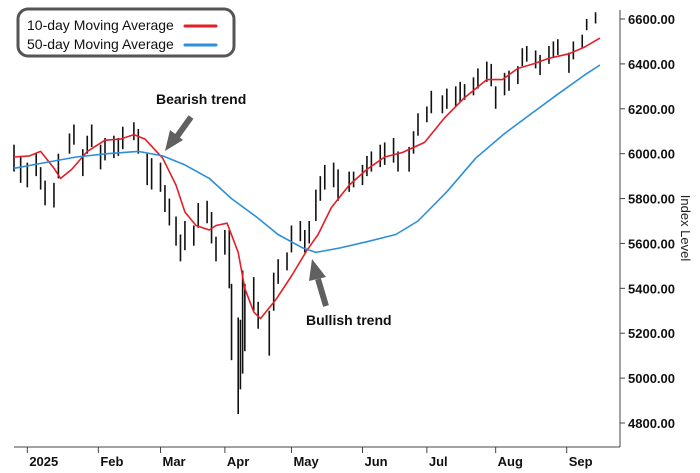  Describe the element at coordinates (322, 292) in the screenshot. I see `annotation-bullish-arrow-shaft` at that location.